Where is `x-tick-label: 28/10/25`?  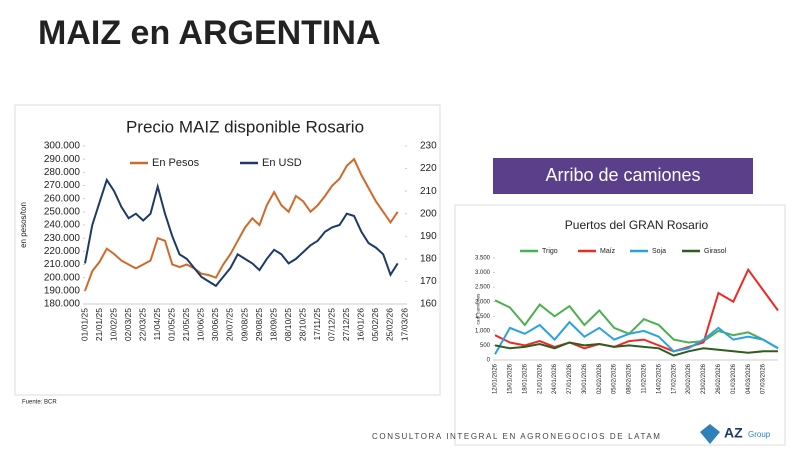 x-tick-label: 28/10/25 is located at coordinates (302, 324).